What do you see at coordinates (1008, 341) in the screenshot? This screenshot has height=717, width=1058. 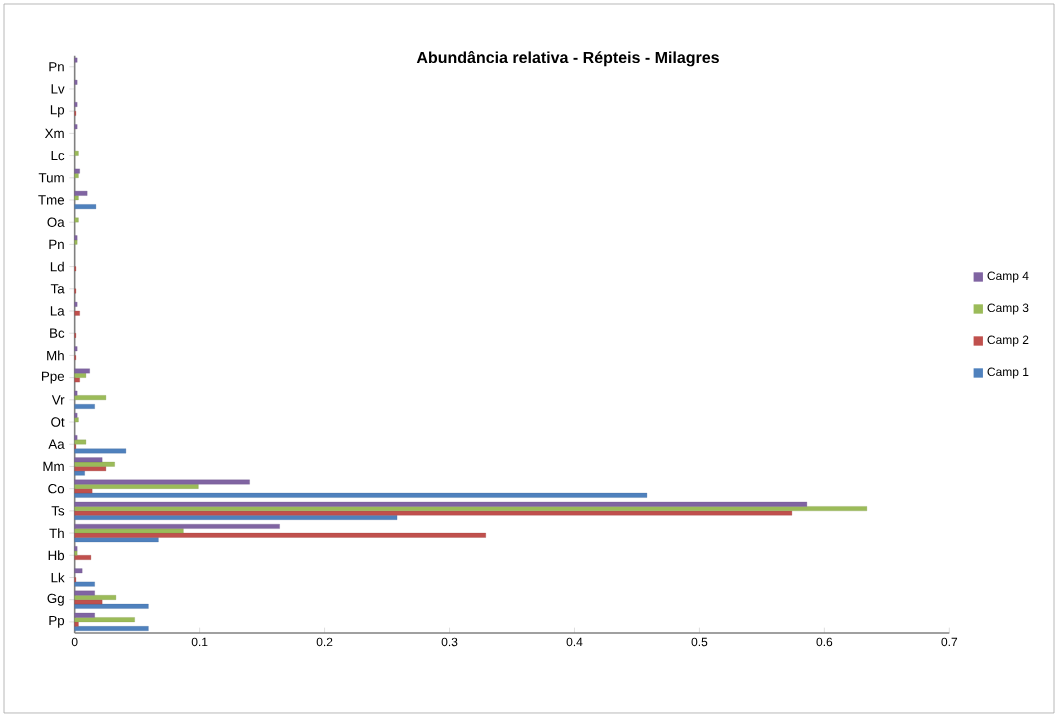 I see `legend-label: Camp 2` at bounding box center [1008, 341].